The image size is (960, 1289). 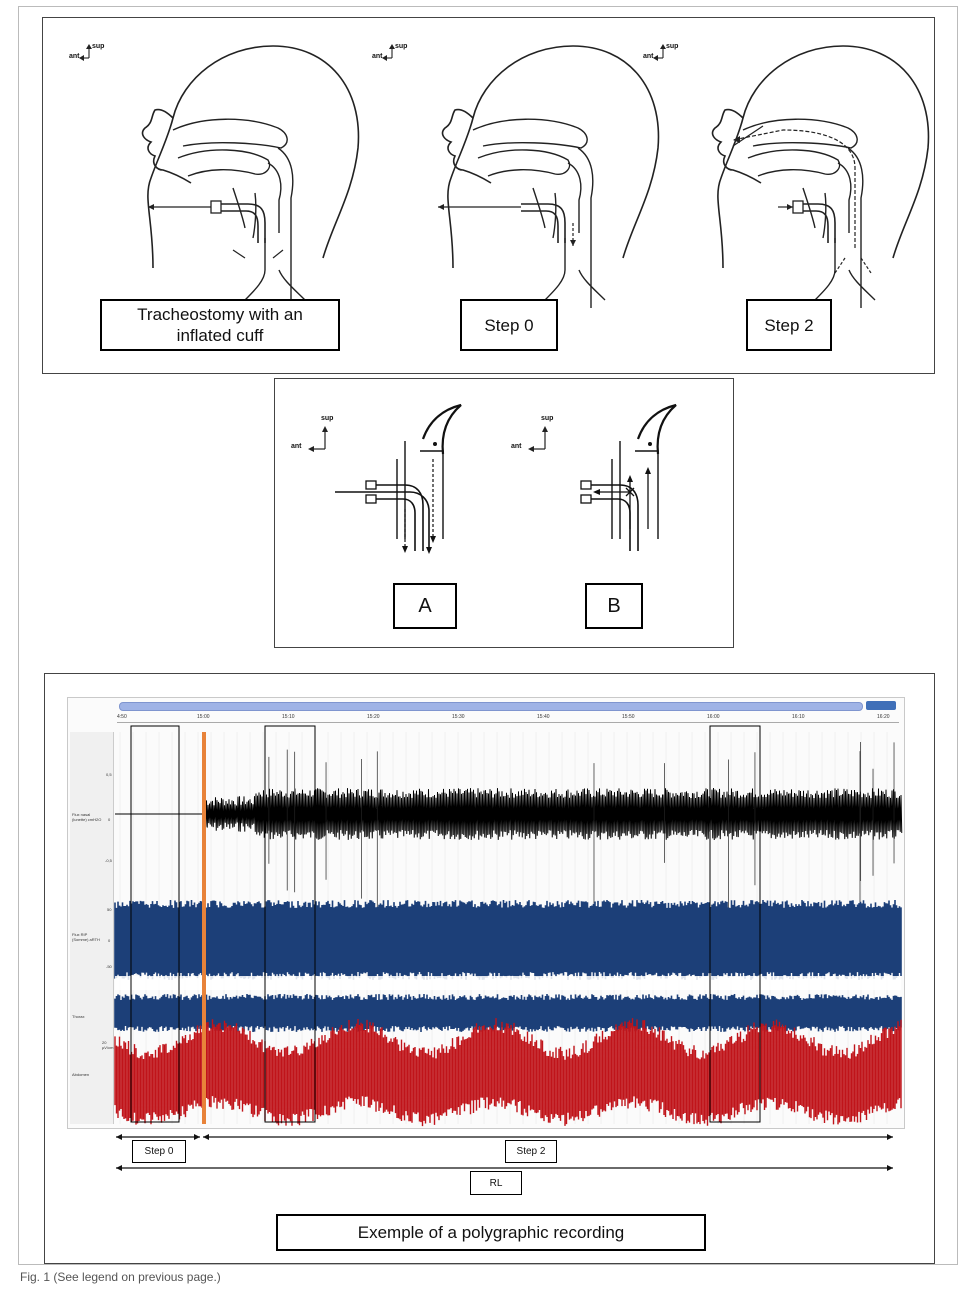 I want to click on panel-cannula-details: sup ant sup ant A B, so click(x=504, y=513).